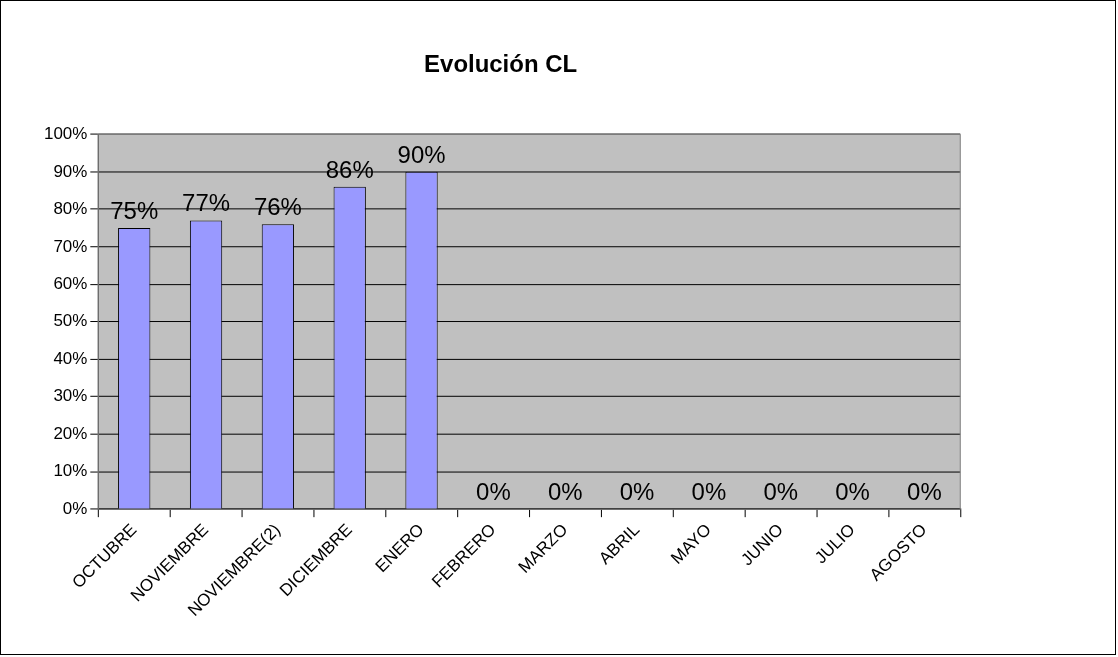 This screenshot has height=657, width=1118. Describe the element at coordinates (70, 433) in the screenshot. I see `y-tick-label: 20%` at that location.